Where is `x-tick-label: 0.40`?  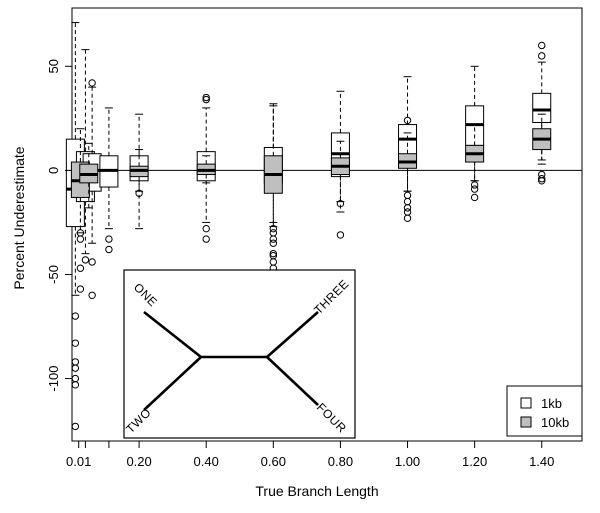 x-tick-label: 0.40 is located at coordinates (206, 461).